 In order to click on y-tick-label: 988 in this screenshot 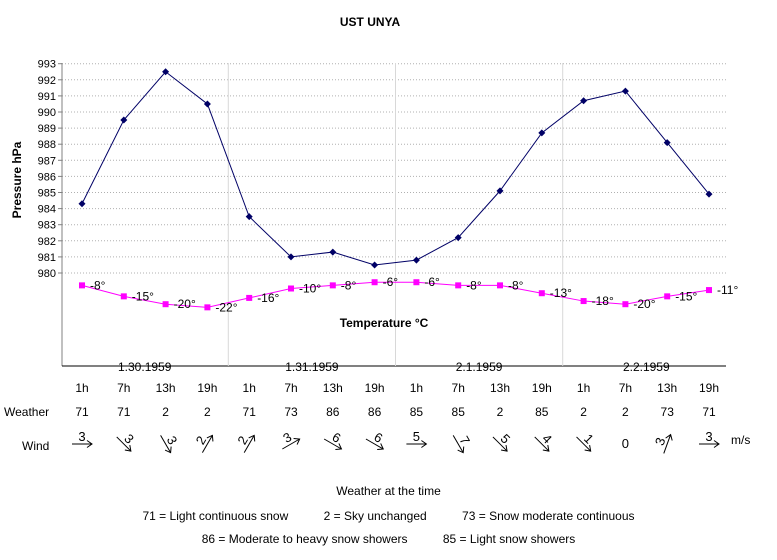, I will do `click(47, 145)`.